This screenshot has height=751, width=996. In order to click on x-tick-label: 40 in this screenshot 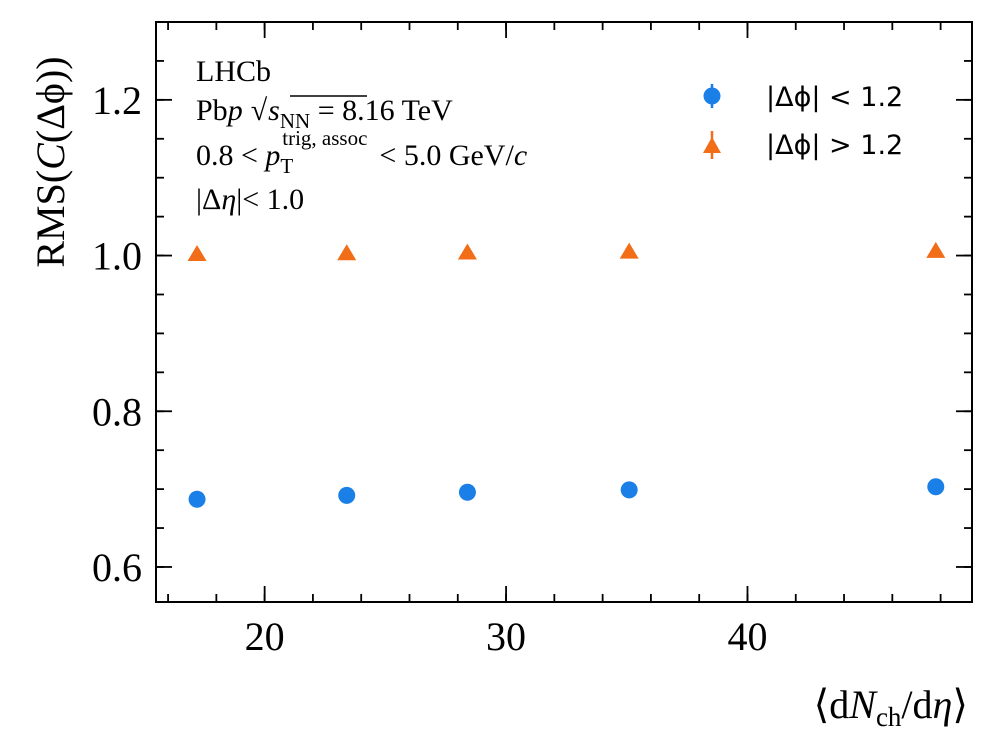, I will do `click(747, 636)`.